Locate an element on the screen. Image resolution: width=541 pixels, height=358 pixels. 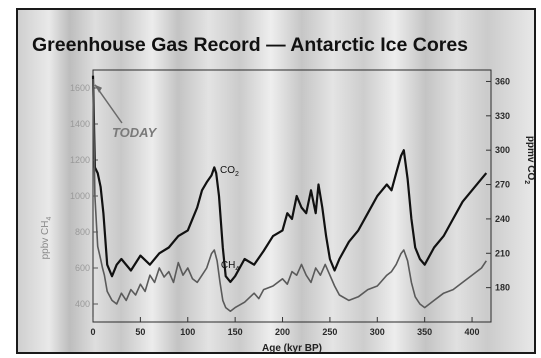
right-axis-label: ppmv CO2 is located at coordinates (529, 160).